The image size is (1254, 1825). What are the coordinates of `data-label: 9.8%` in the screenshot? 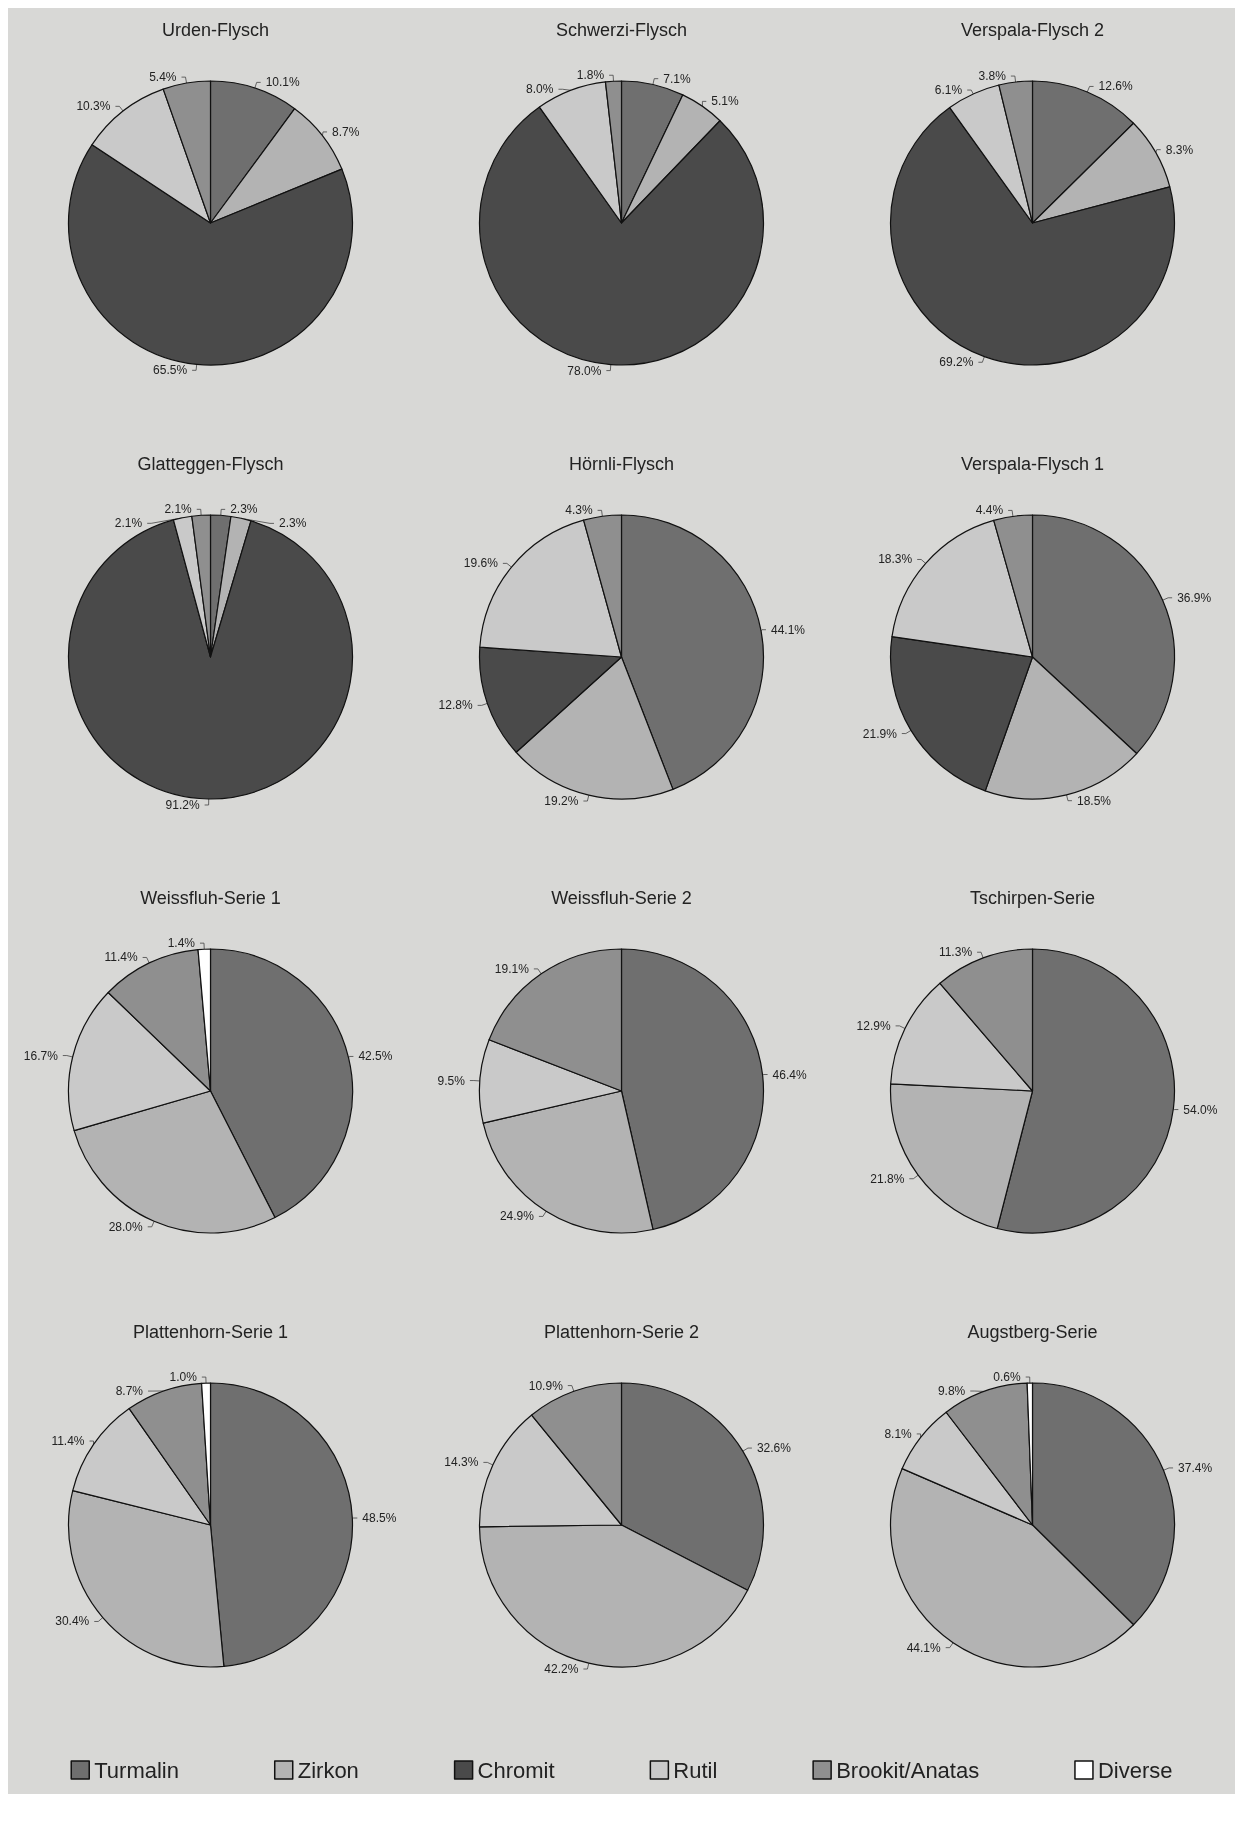 It's located at (951, 1391).